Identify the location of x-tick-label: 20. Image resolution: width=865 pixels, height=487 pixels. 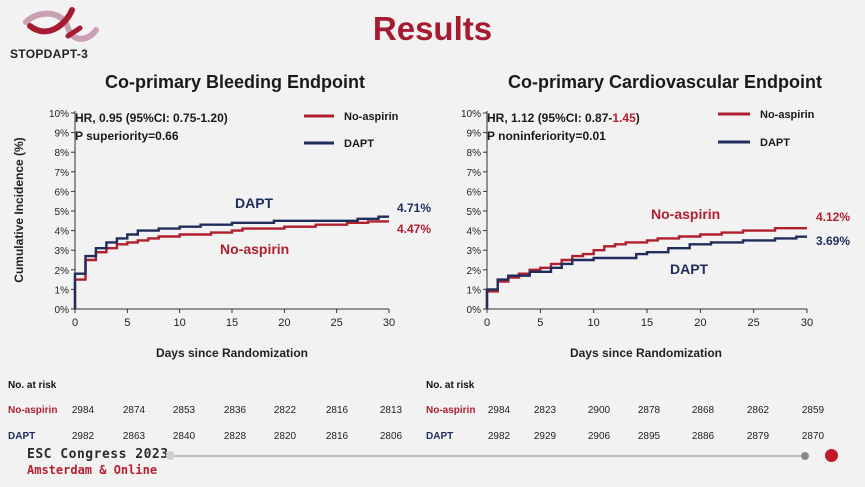
(700, 323).